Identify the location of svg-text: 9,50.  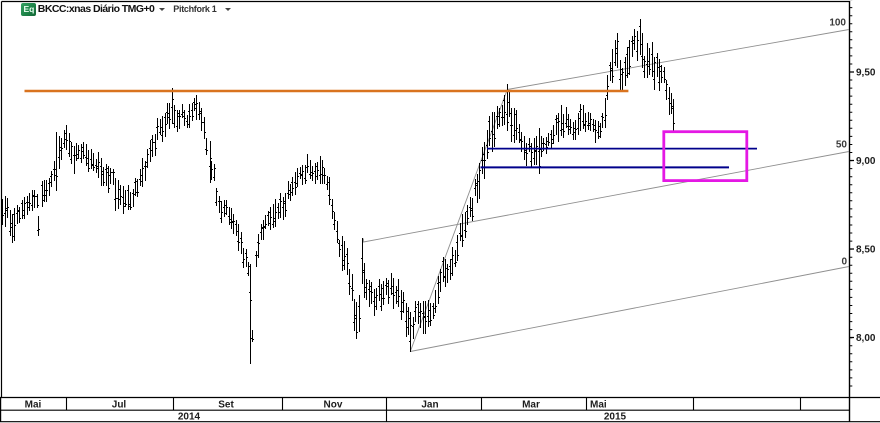
(866, 73).